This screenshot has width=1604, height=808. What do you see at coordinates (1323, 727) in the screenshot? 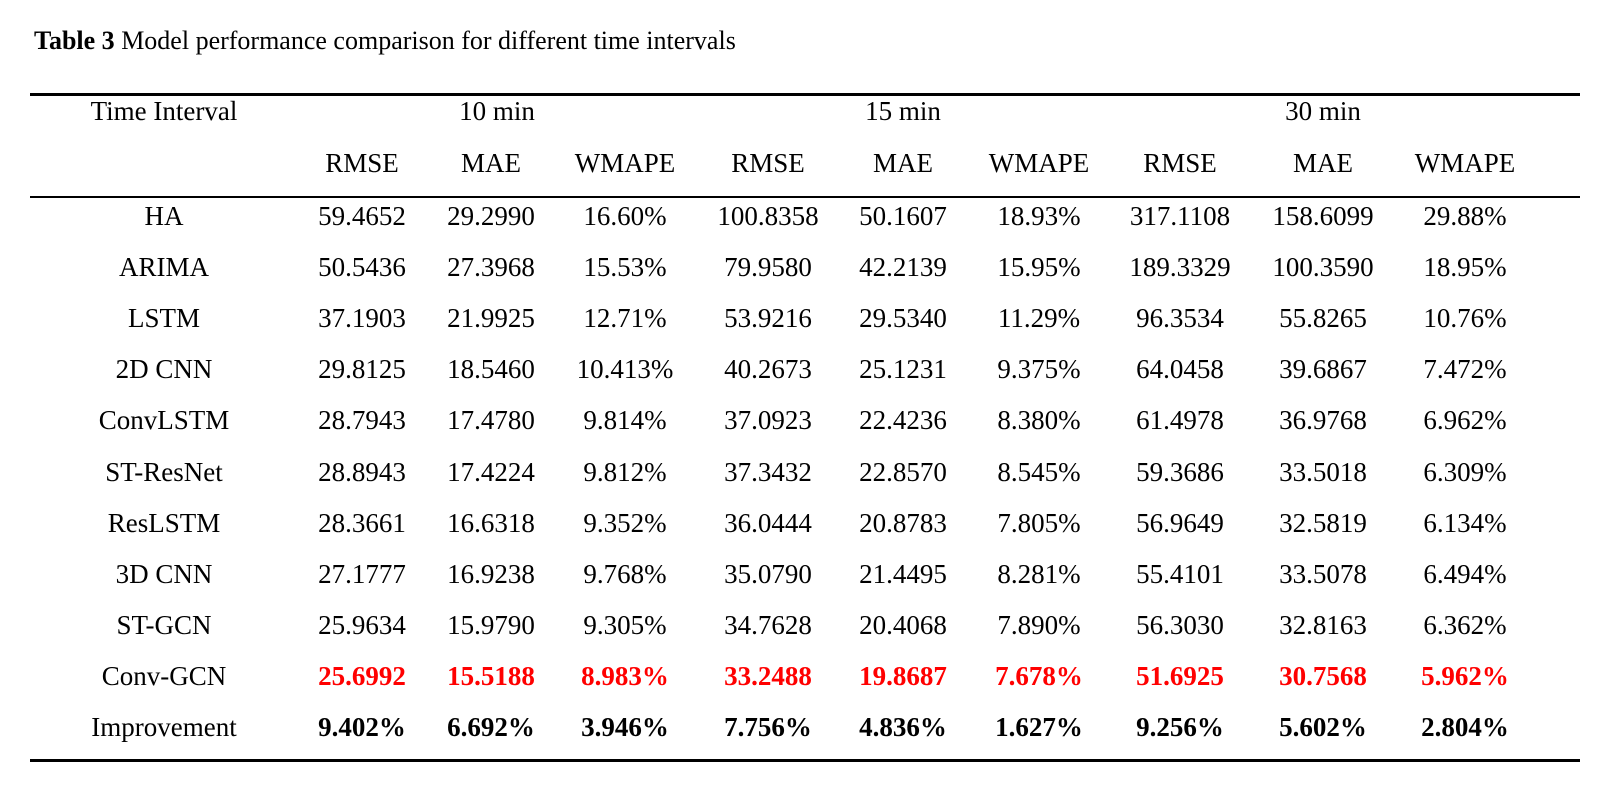
I see `row-10-value-7: 5.602%` at bounding box center [1323, 727].